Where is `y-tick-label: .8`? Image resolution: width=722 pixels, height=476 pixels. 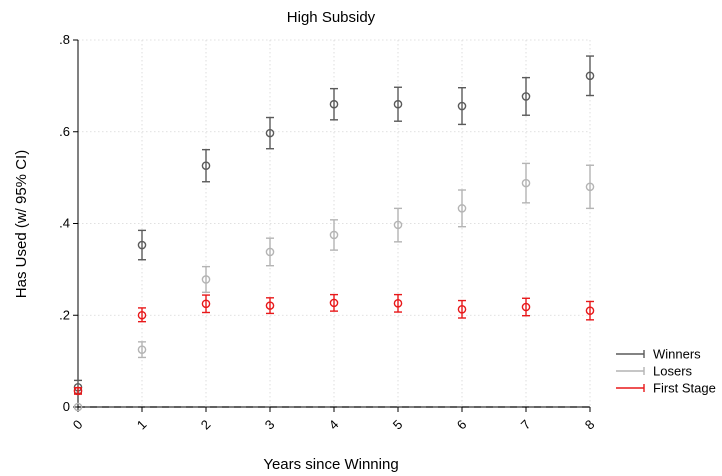 y-tick-label: .8 is located at coordinates (64, 39).